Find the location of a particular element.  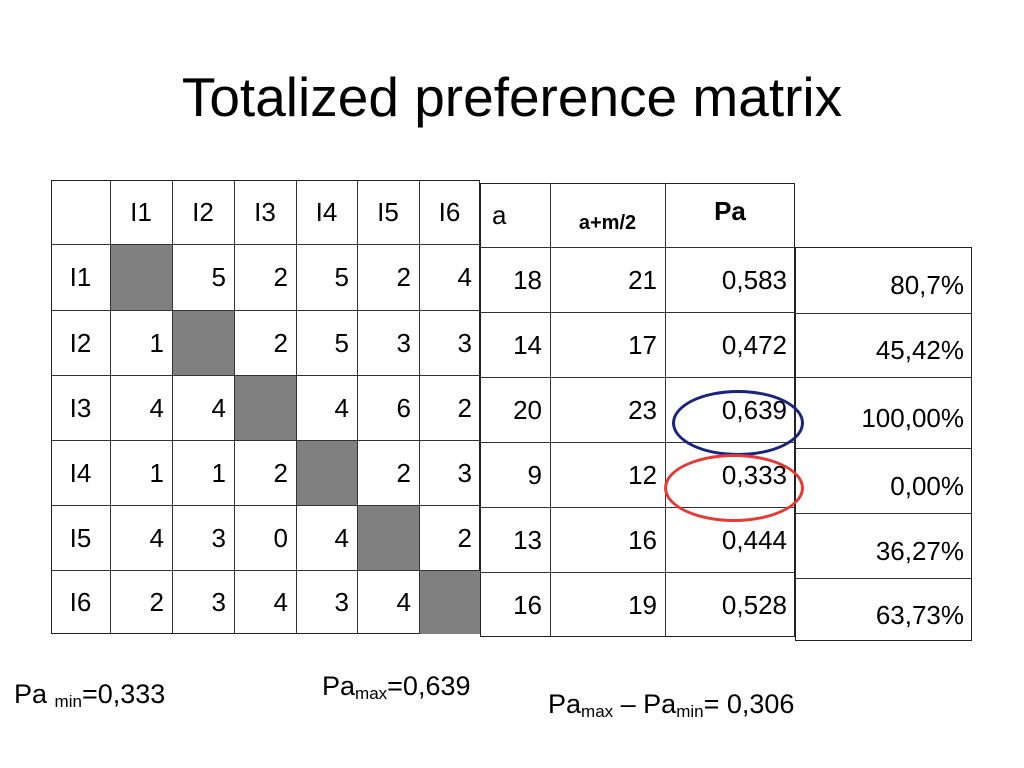

pa-table-cell: 13 is located at coordinates (527, 539).